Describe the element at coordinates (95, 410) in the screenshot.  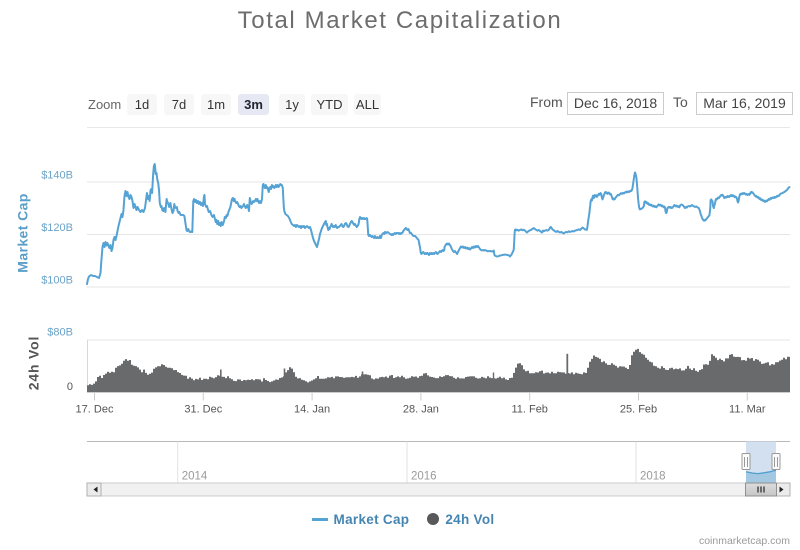
I see `svg-text: 17. Dec` at that location.